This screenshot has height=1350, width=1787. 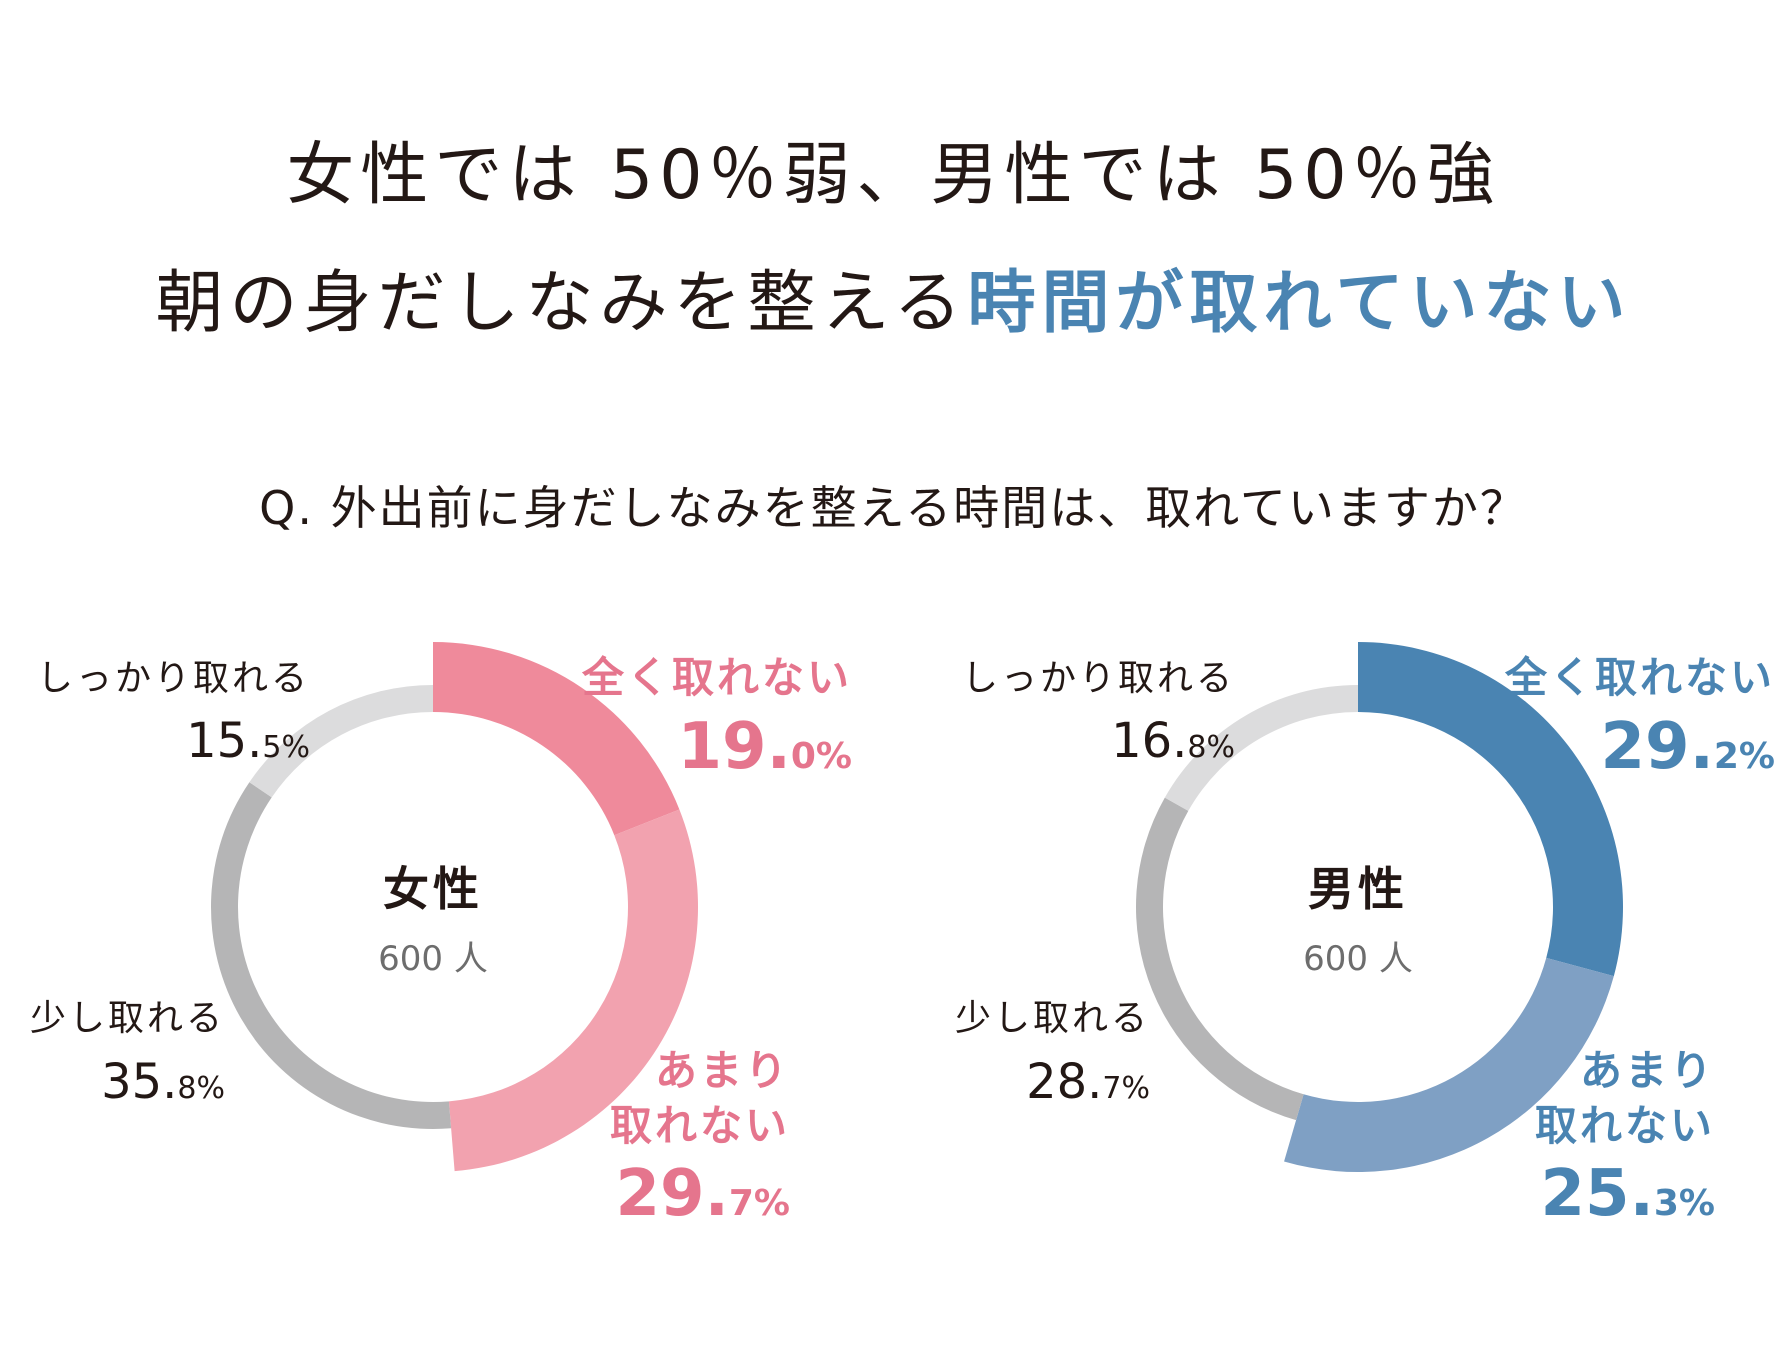 I want to click on segment-value-label: 35.8%, so click(x=163, y=1082).